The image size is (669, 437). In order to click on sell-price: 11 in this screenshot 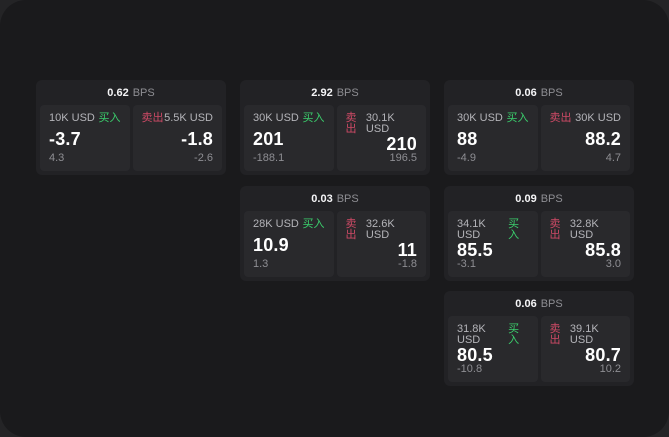, I will do `click(407, 250)`.